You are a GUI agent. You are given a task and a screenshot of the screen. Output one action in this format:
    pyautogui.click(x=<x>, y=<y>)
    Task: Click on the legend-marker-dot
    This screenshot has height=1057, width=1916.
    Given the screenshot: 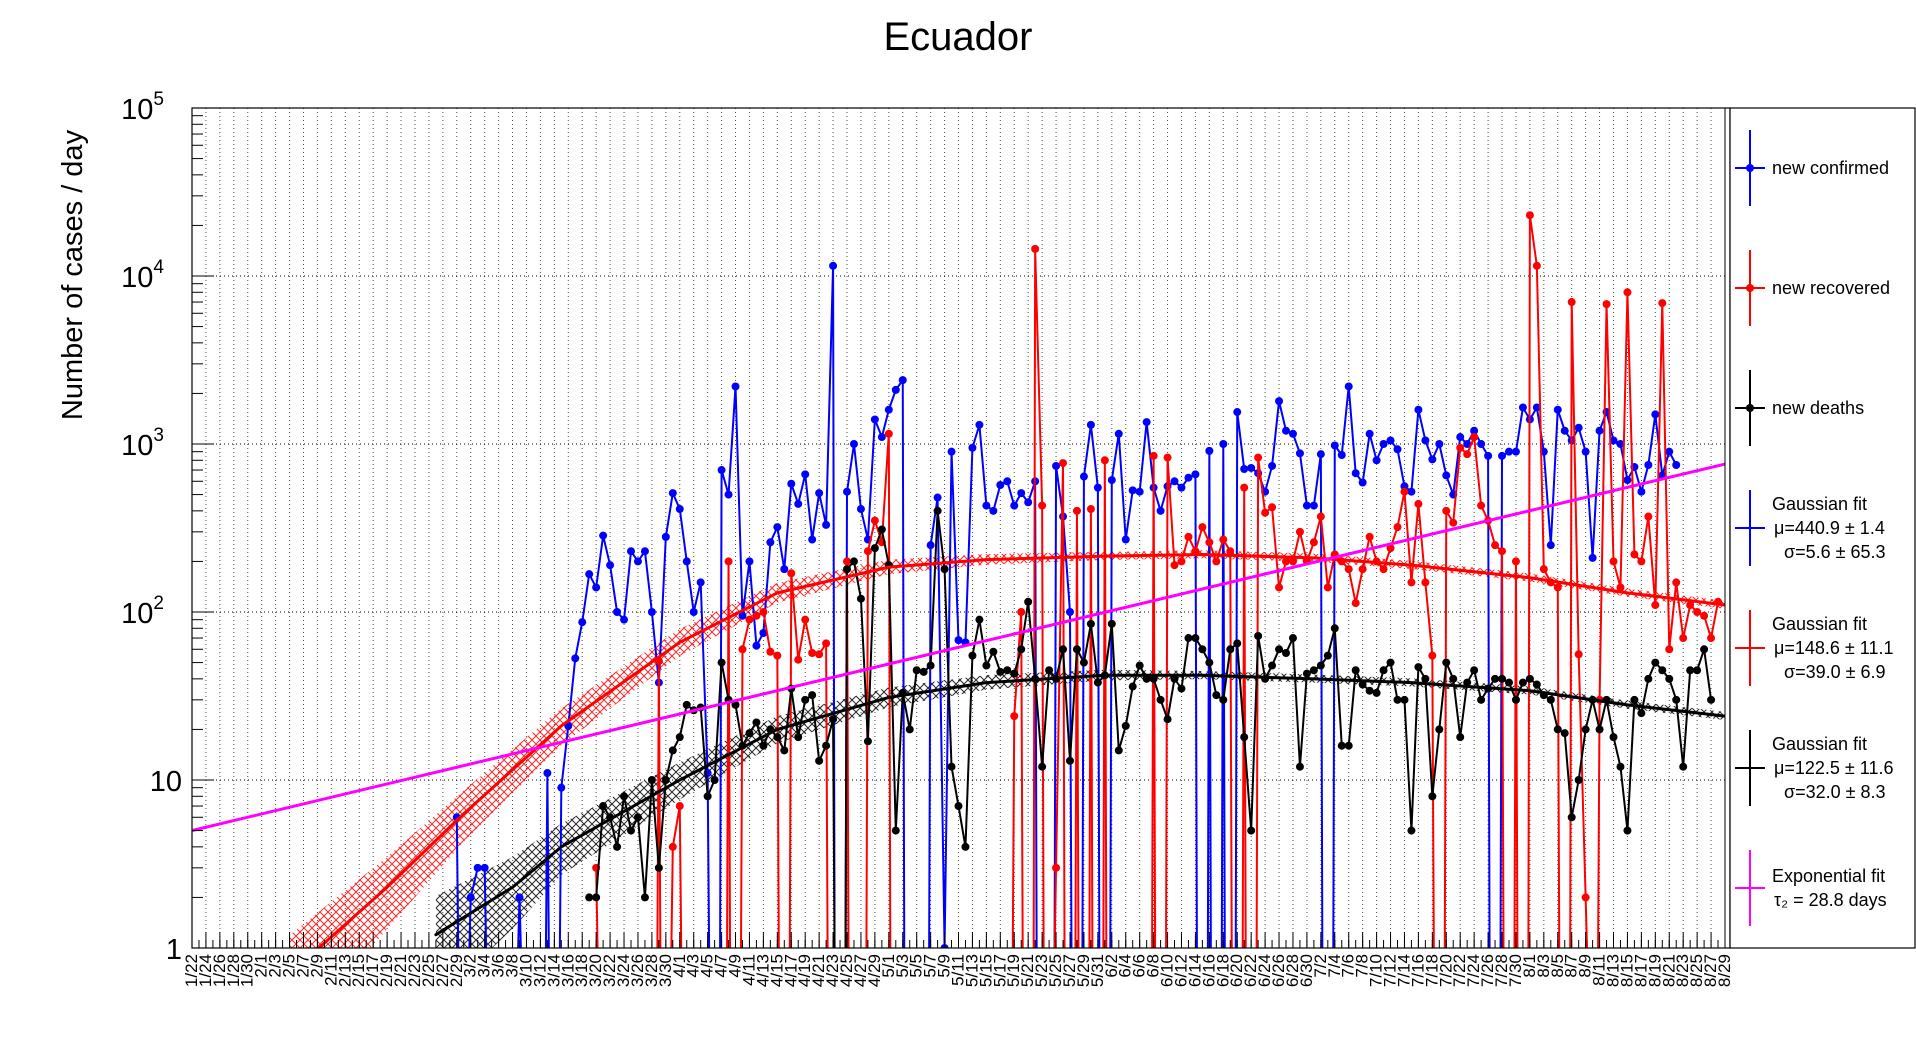 What is the action you would take?
    pyautogui.click(x=1750, y=288)
    